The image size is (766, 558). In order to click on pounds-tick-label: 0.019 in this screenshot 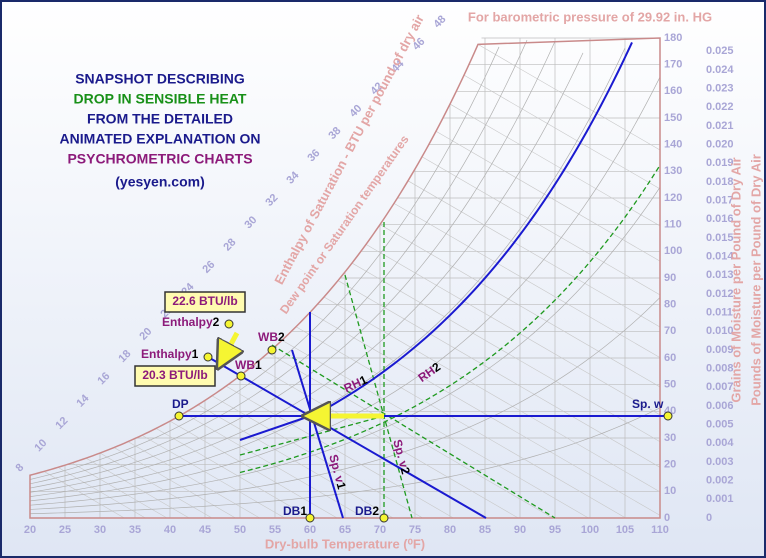, I will do `click(720, 163)`.